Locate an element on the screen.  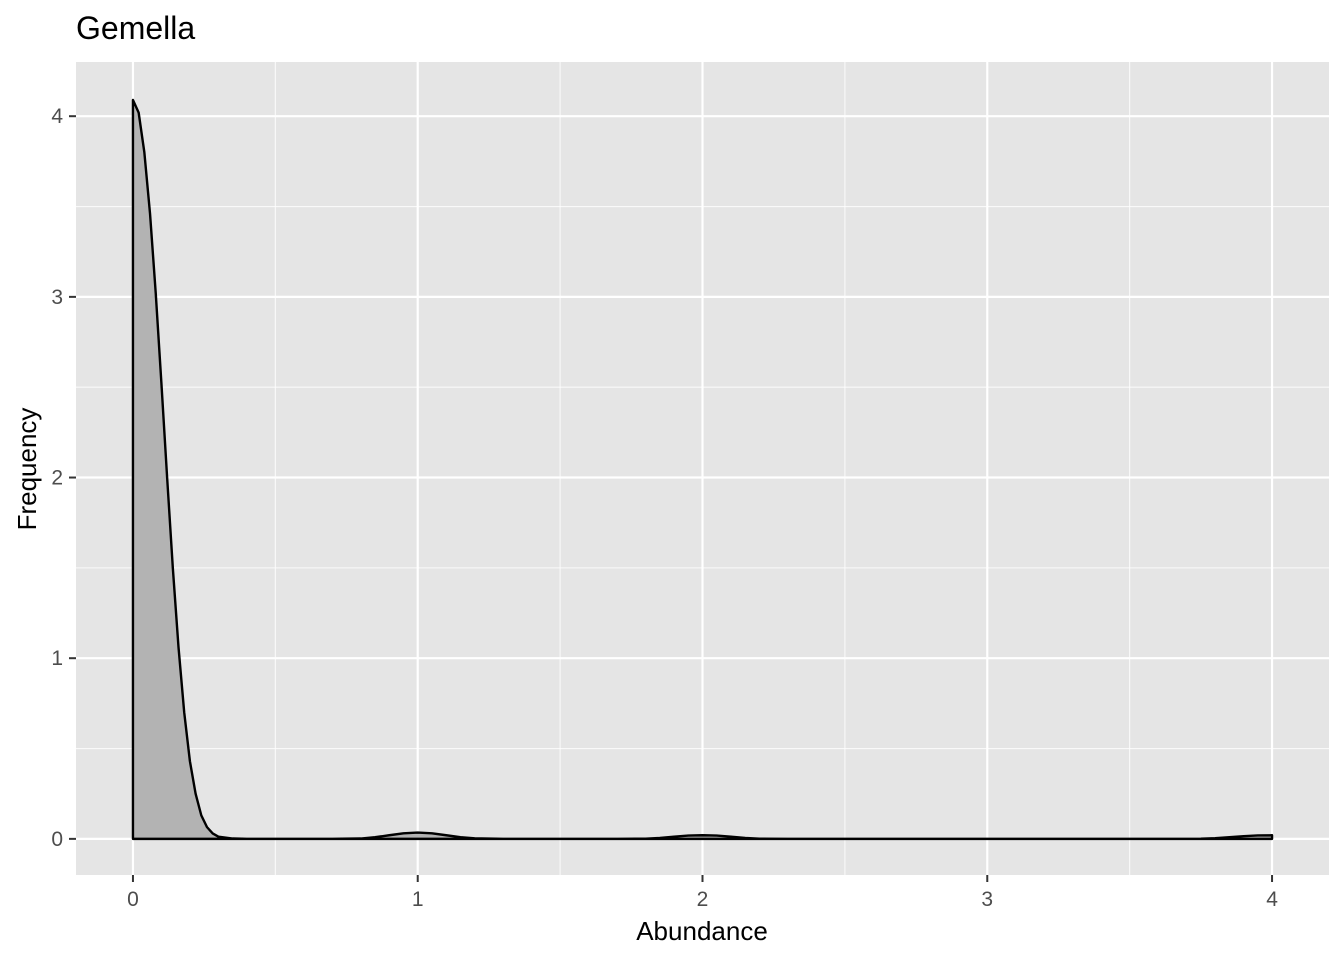
x-axis-ticks: 0 1 2 3 4 is located at coordinates (702, 893).